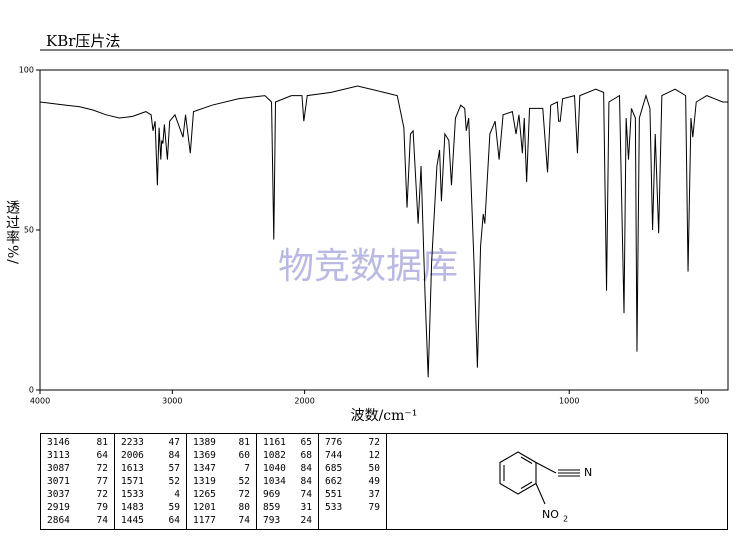 This screenshot has width=737, height=539. Describe the element at coordinates (306, 455) in the screenshot. I see `transmittance: 68` at that location.